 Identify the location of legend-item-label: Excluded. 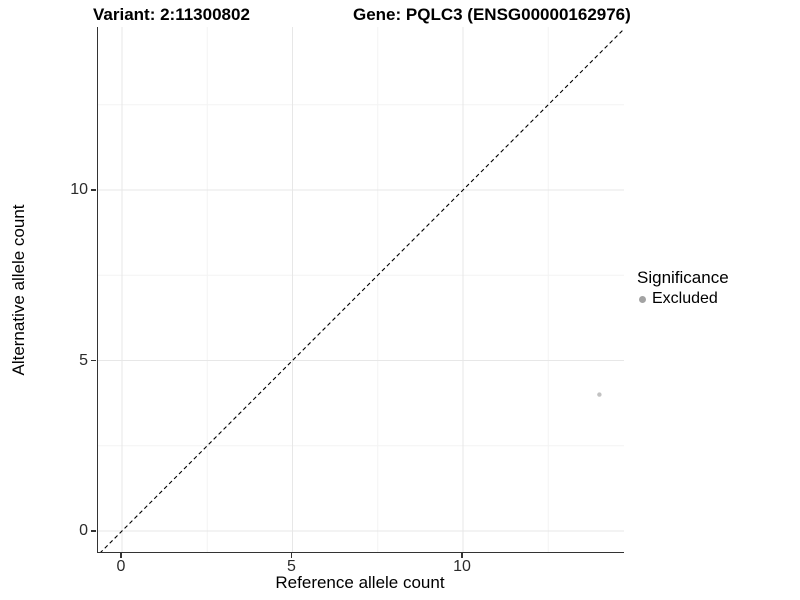
(685, 298).